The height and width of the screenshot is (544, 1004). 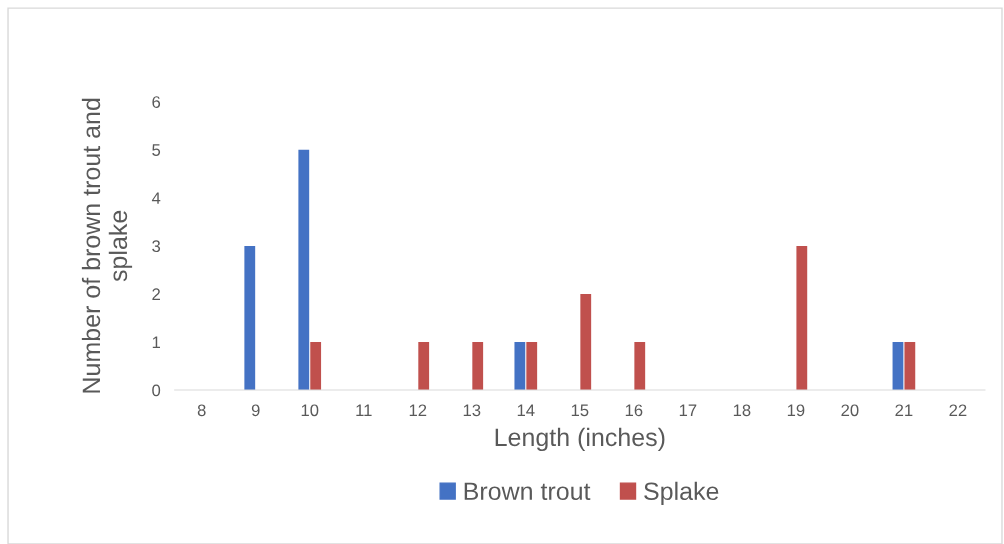 What do you see at coordinates (310, 410) in the screenshot?
I see `x-tick-label: 10` at bounding box center [310, 410].